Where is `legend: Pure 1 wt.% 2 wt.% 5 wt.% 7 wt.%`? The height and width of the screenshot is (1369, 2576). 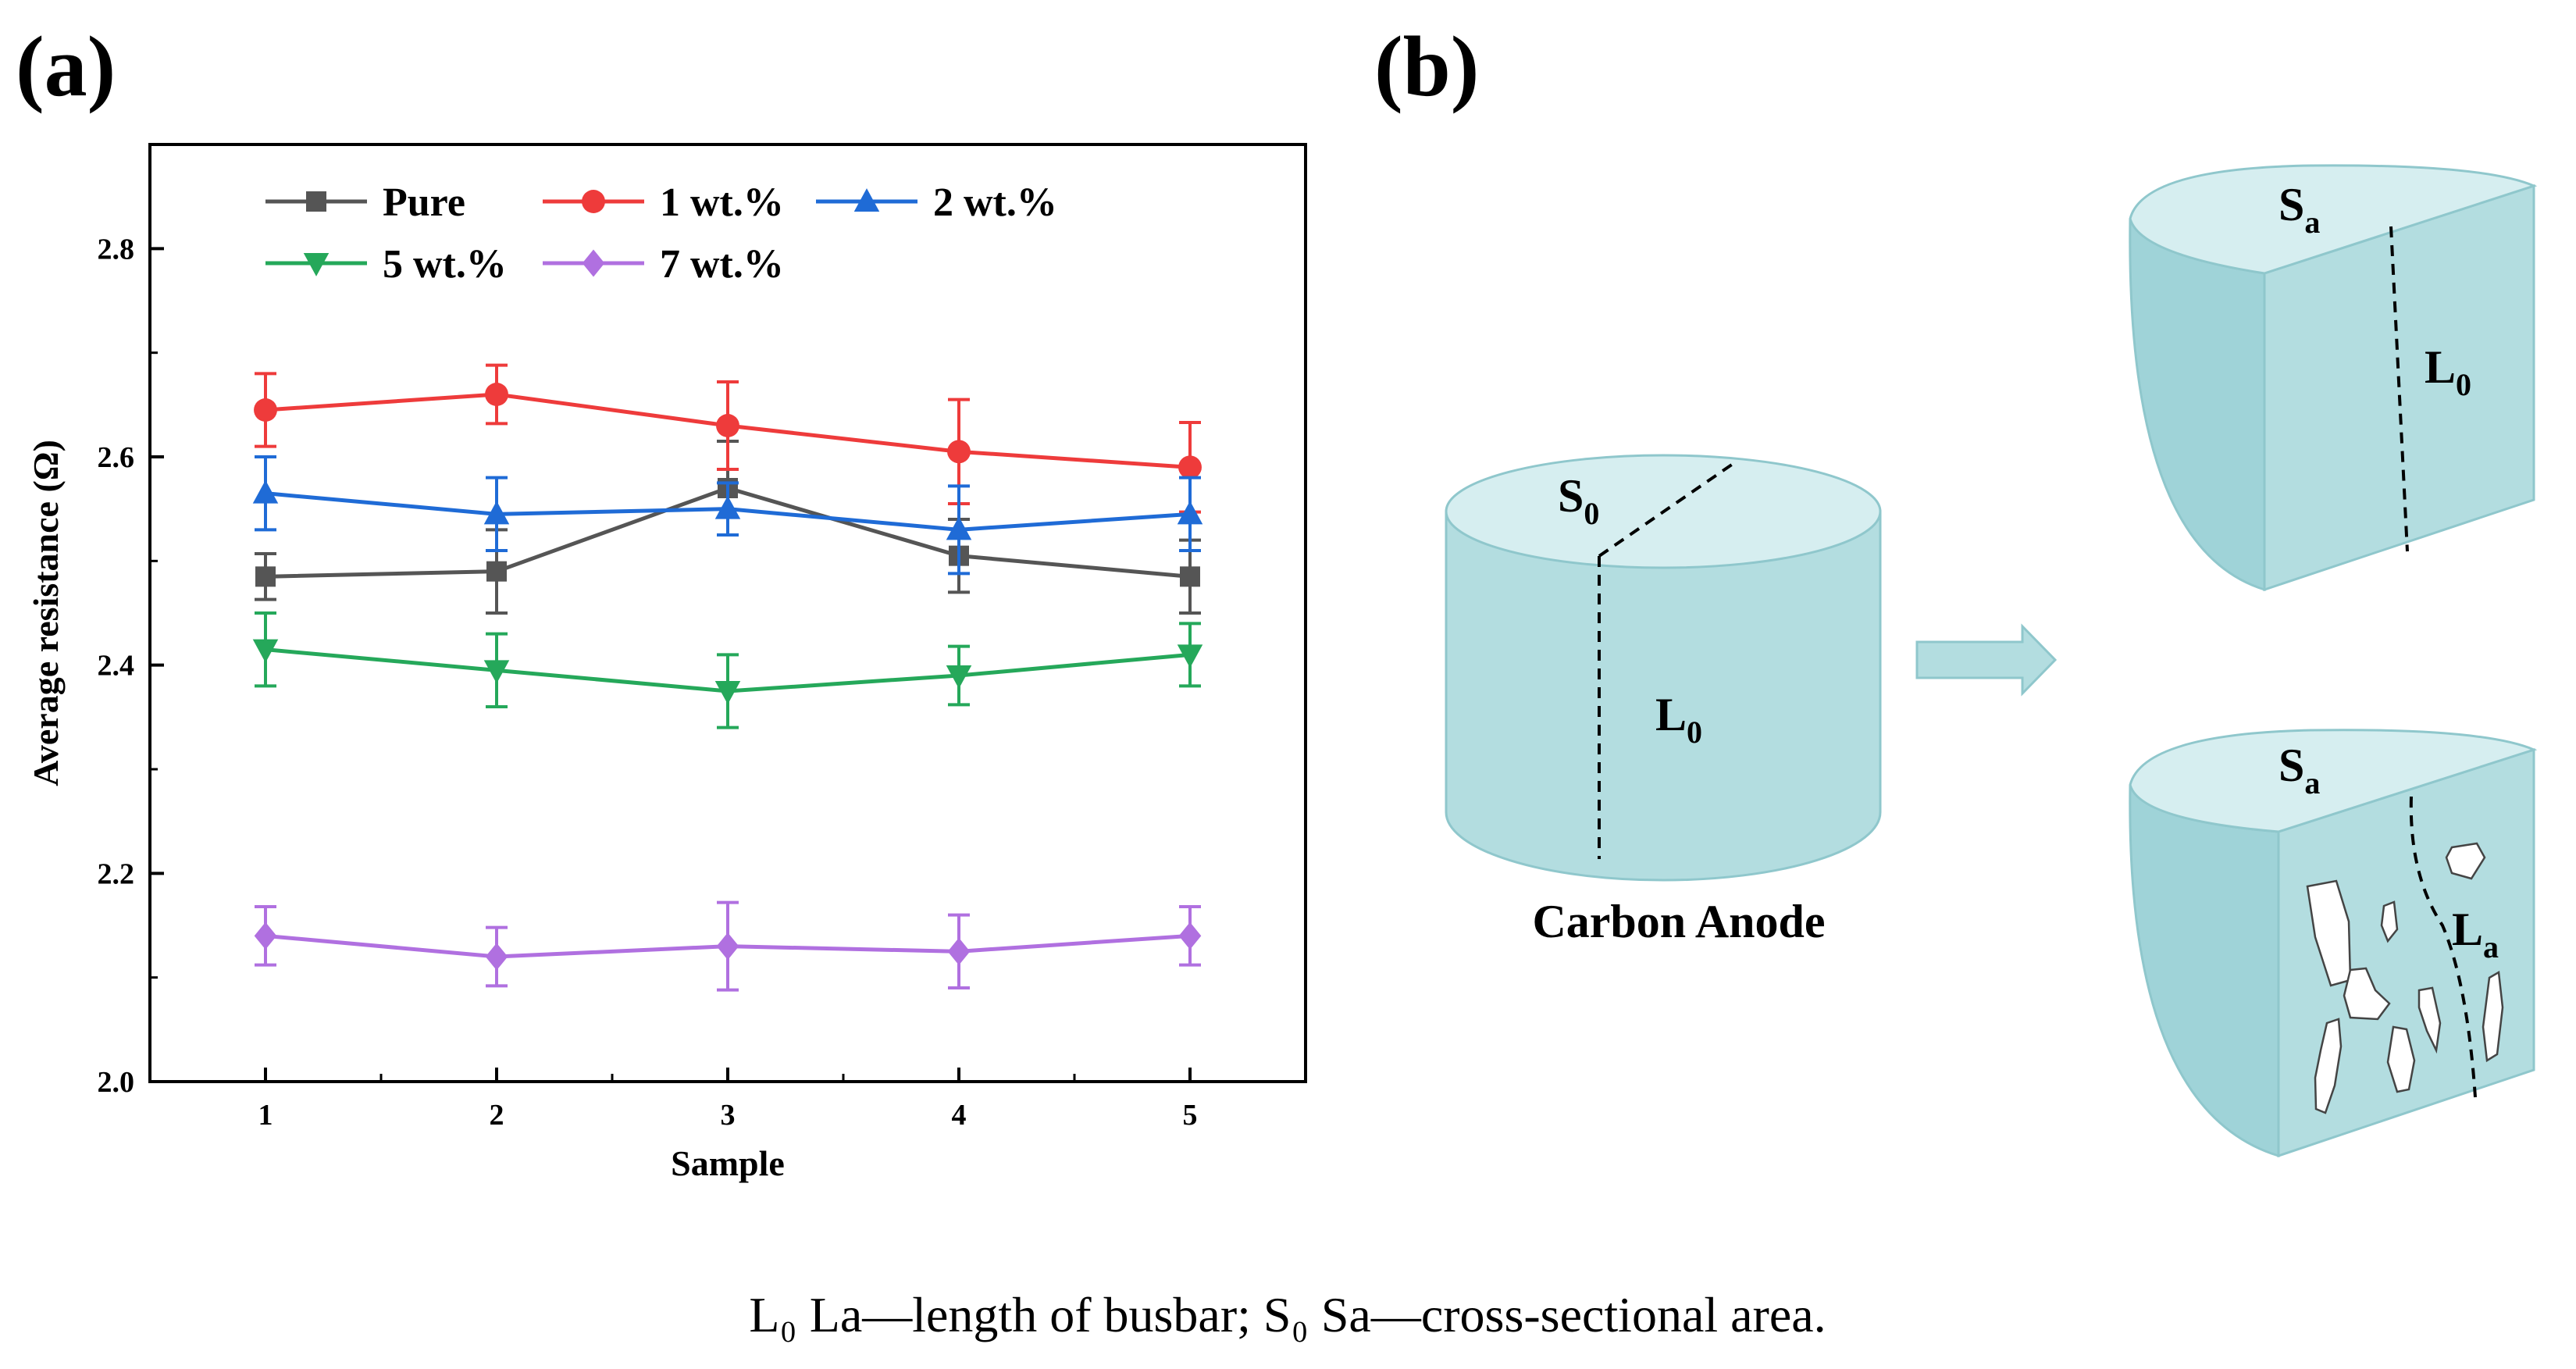
legend: Pure 1 wt.% 2 wt.% 5 wt.% 7 wt.% is located at coordinates (661, 234).